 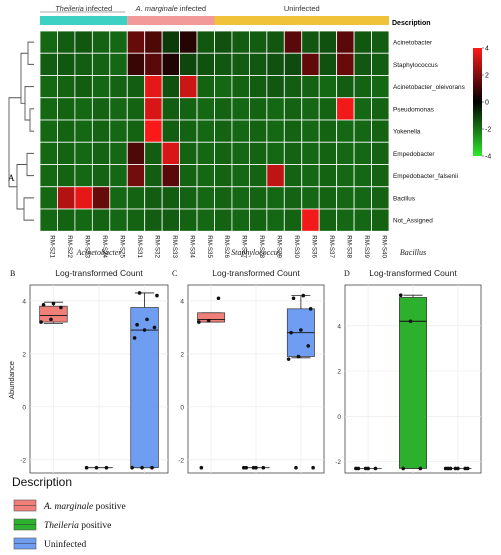 What do you see at coordinates (24, 407) in the screenshot?
I see `y-tick-label: 0` at bounding box center [24, 407].